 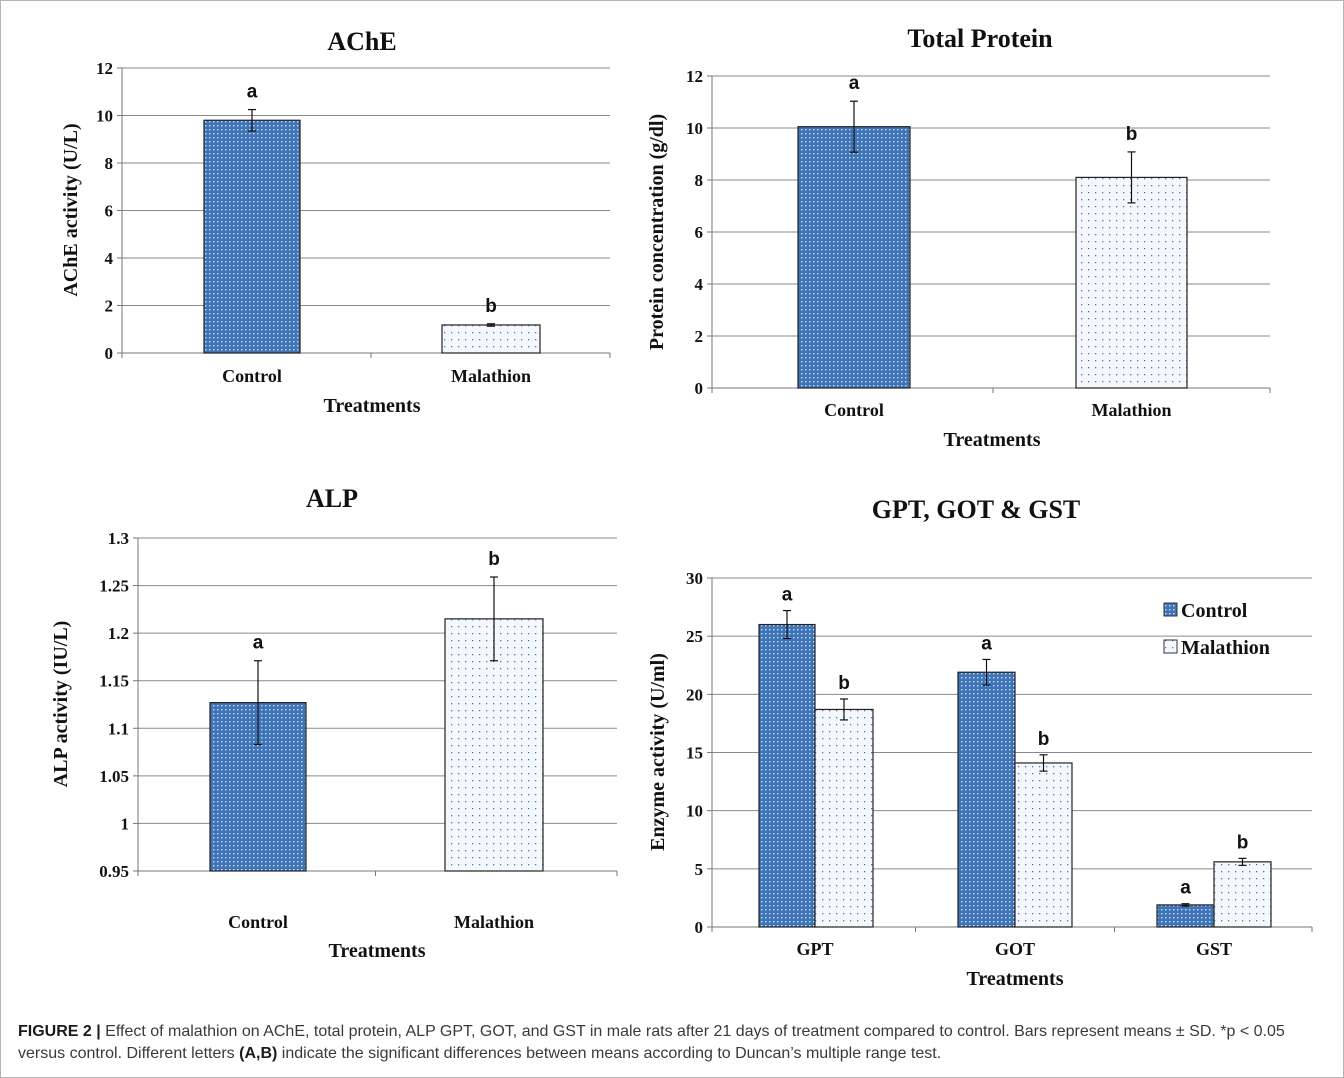 What do you see at coordinates (699, 180) in the screenshot?
I see `protein-ytick-4: 8` at bounding box center [699, 180].